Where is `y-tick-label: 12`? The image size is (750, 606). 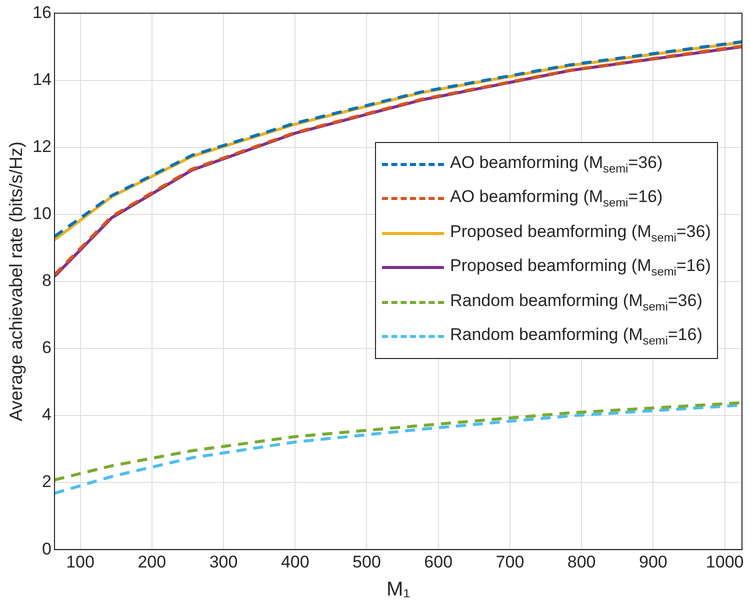 y-tick-label: 12 is located at coordinates (42, 146).